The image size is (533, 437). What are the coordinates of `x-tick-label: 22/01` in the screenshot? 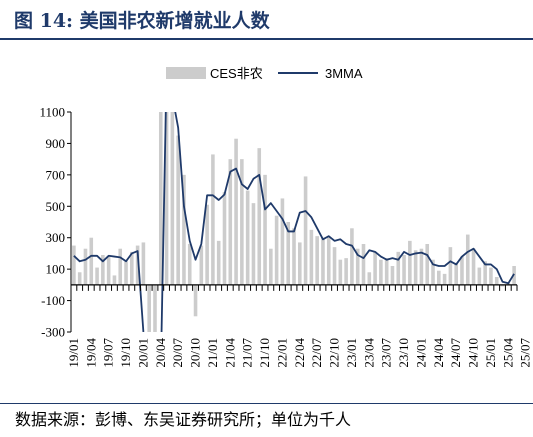 It's located at (281, 353).